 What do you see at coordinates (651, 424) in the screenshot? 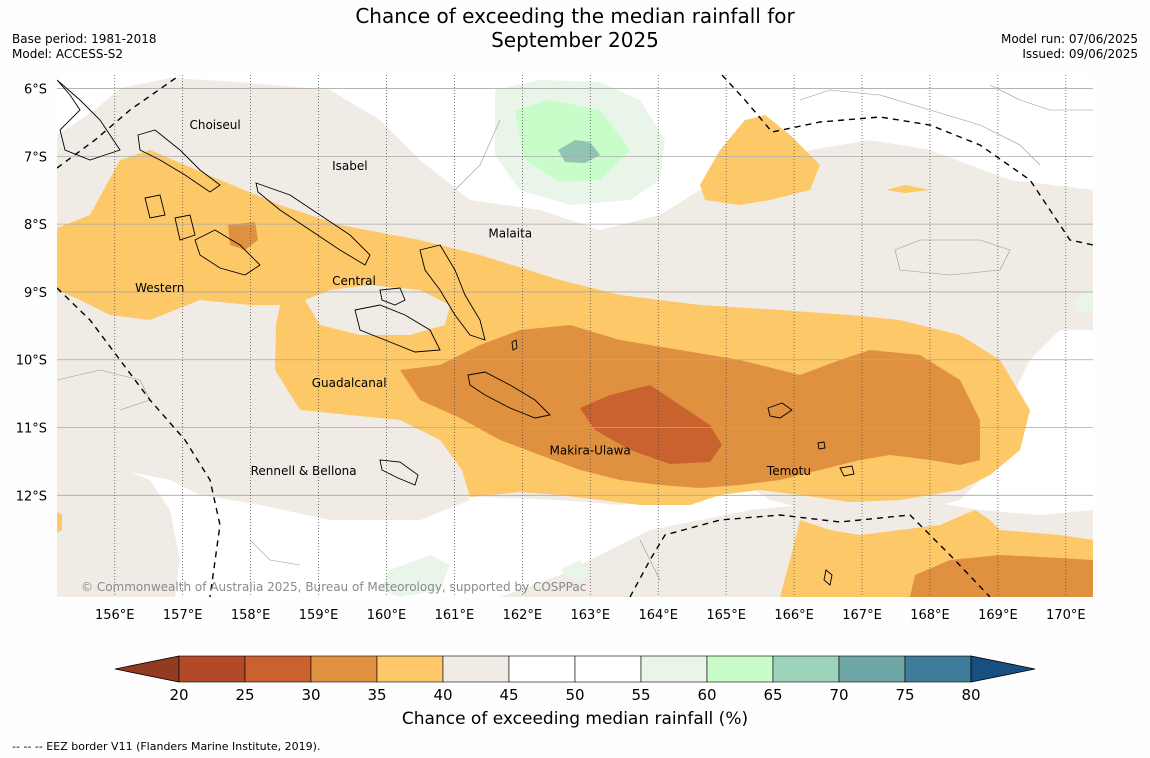
I see `dark-orange-zone` at bounding box center [651, 424].